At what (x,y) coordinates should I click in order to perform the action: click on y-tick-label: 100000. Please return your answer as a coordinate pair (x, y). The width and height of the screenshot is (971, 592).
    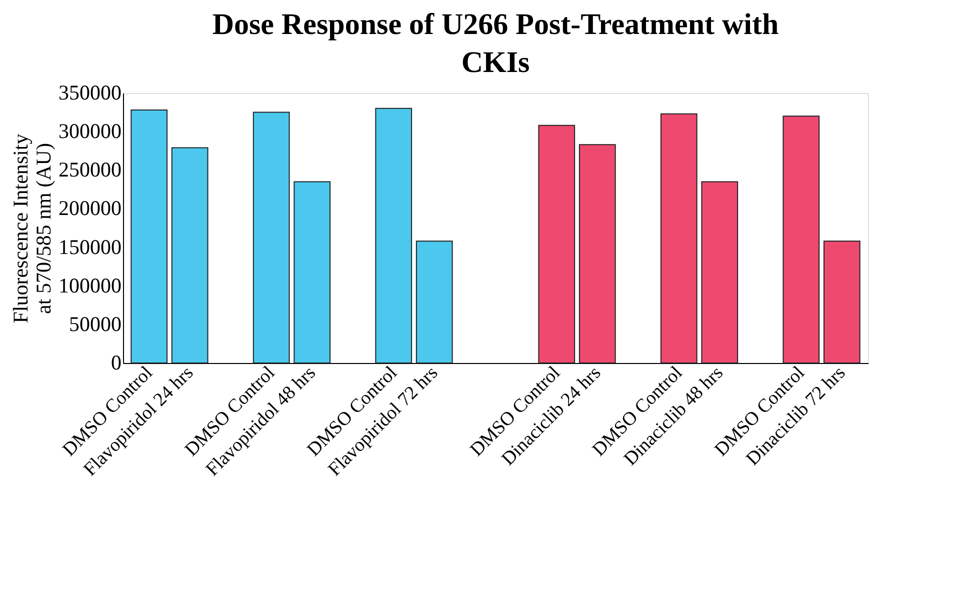
    Looking at the image, I should click on (90, 285).